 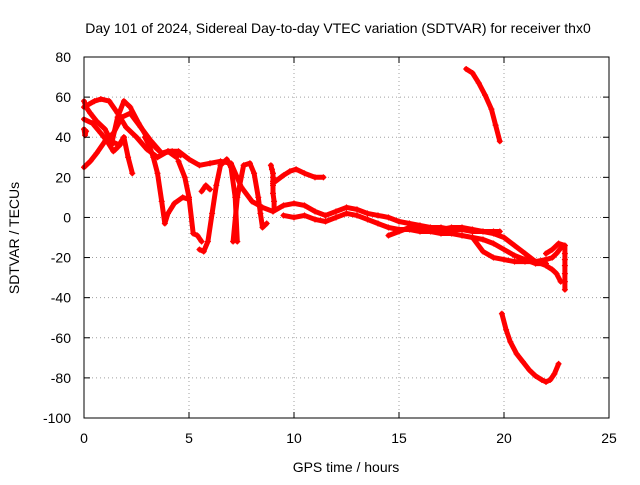 I want to click on y-tick-label: 60, so click(x=63, y=97).